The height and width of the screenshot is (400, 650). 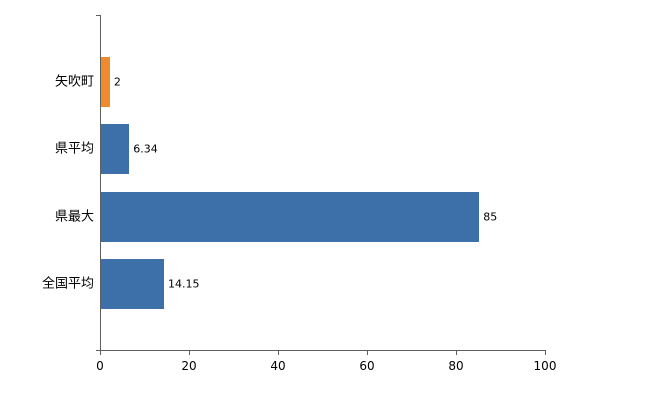 What do you see at coordinates (545, 366) in the screenshot?
I see `x-axis-tick-label: 100` at bounding box center [545, 366].